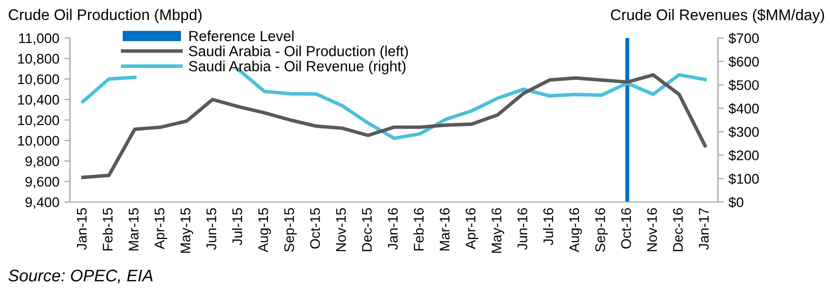  What do you see at coordinates (522, 229) in the screenshot?
I see `x-tick-label: Jun-16` at bounding box center [522, 229].